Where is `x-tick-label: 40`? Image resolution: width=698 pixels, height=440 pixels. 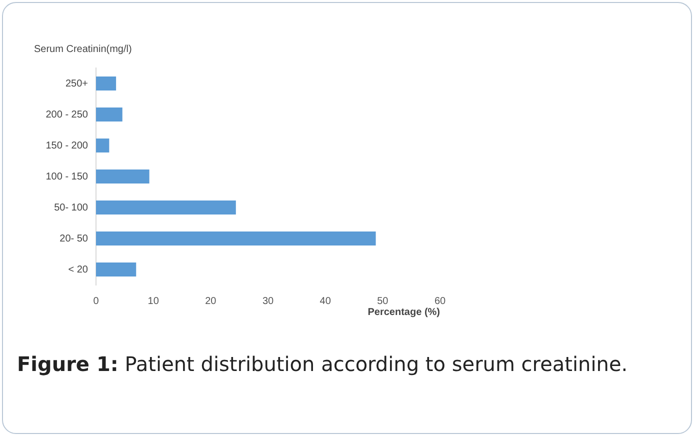
x-tick-label: 40 is located at coordinates (326, 301).